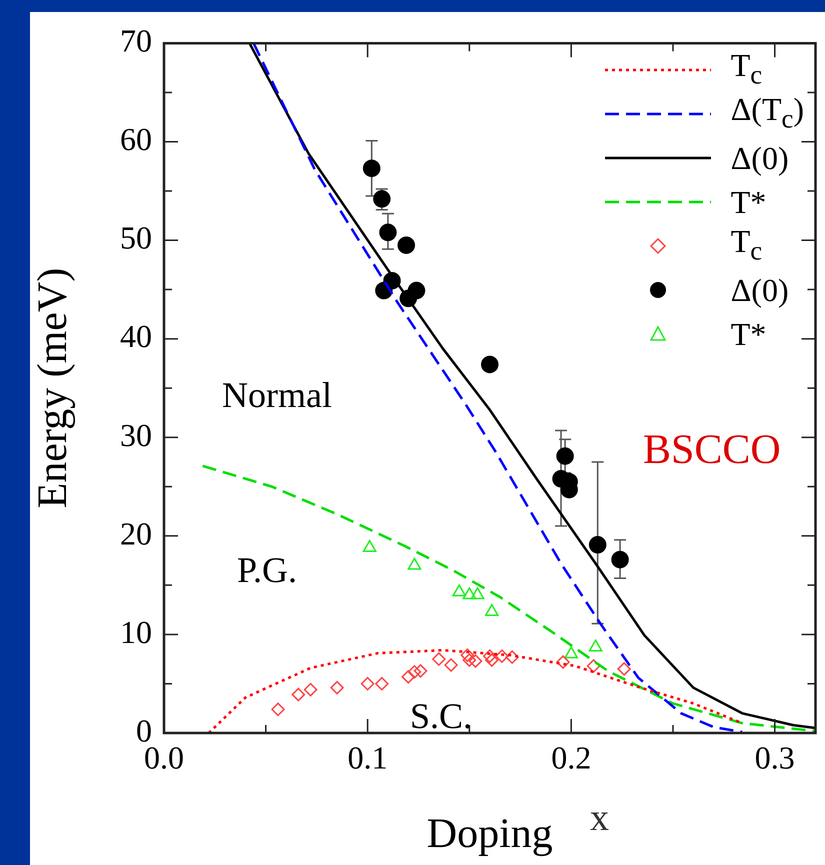 The height and width of the screenshot is (865, 825). What do you see at coordinates (774, 758) in the screenshot?
I see `x-tick-label: 0.3` at bounding box center [774, 758].